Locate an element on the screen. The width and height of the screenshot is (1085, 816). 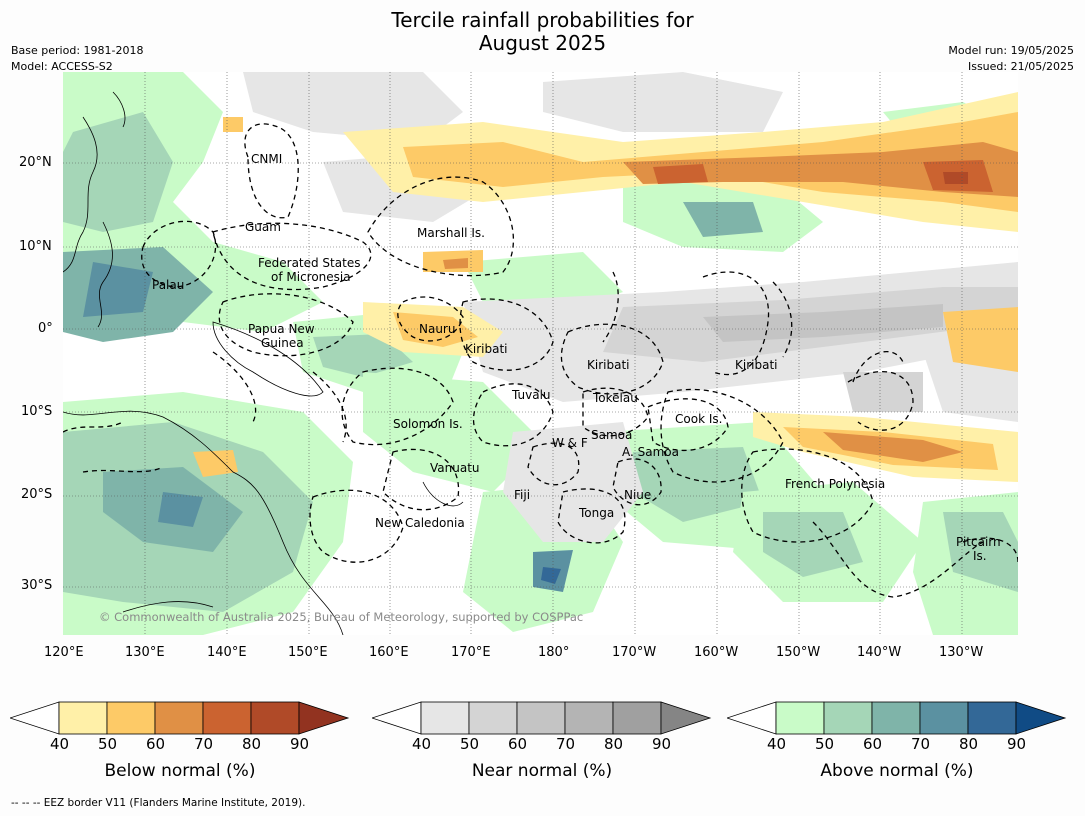
colorbar-above-title: Above normal (%) is located at coordinates (897, 771).